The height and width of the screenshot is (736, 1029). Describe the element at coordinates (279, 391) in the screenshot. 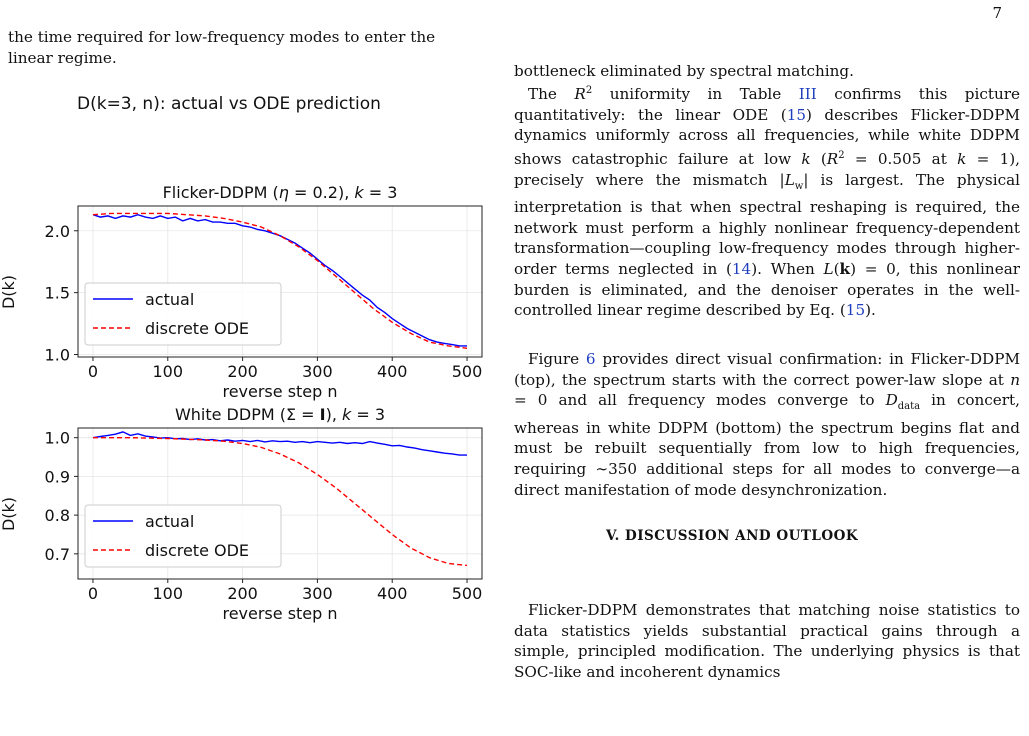

I see `chart-1-xlabel: reverse step n` at that location.